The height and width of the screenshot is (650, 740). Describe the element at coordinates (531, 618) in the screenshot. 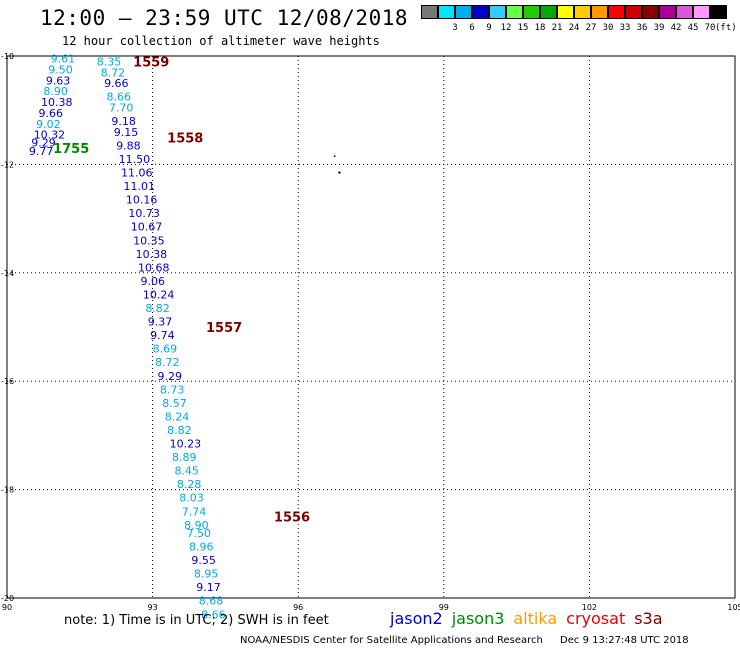

I see `satellite-legend: jason2 jason3 altika cryosat s3a` at that location.